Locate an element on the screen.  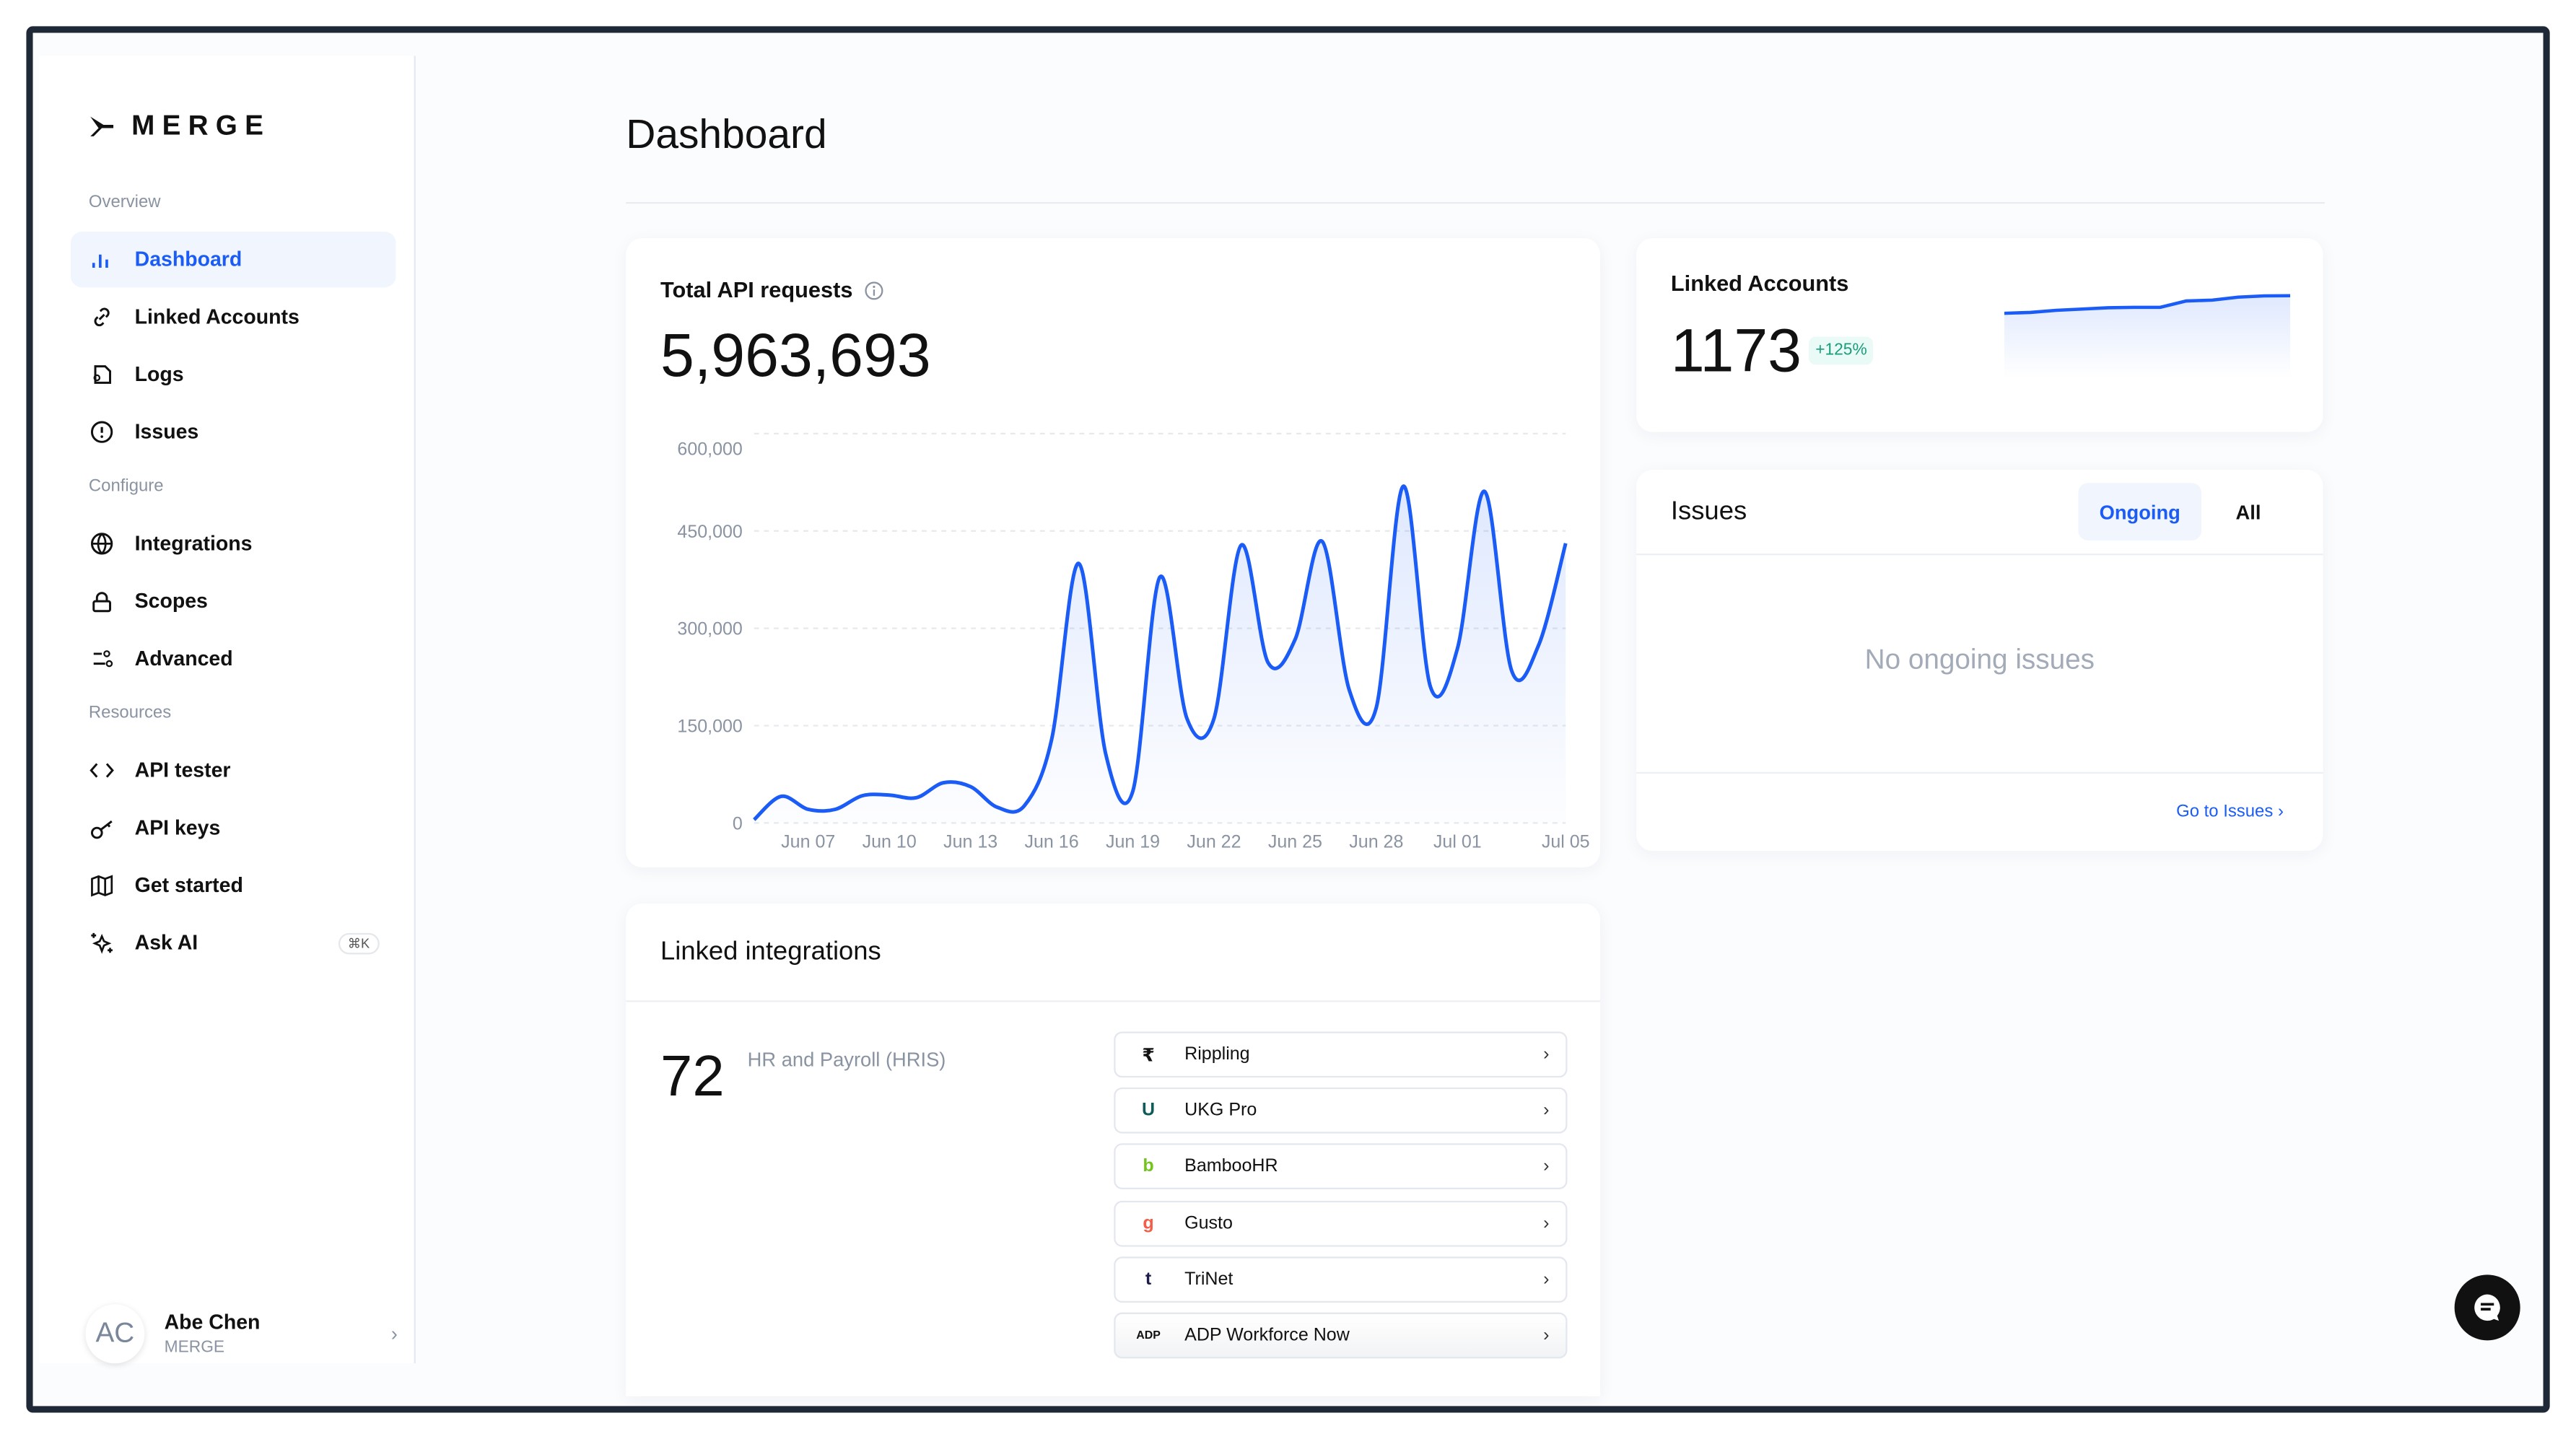
go-to-issues-link: Go to Issues › is located at coordinates (2230, 811).